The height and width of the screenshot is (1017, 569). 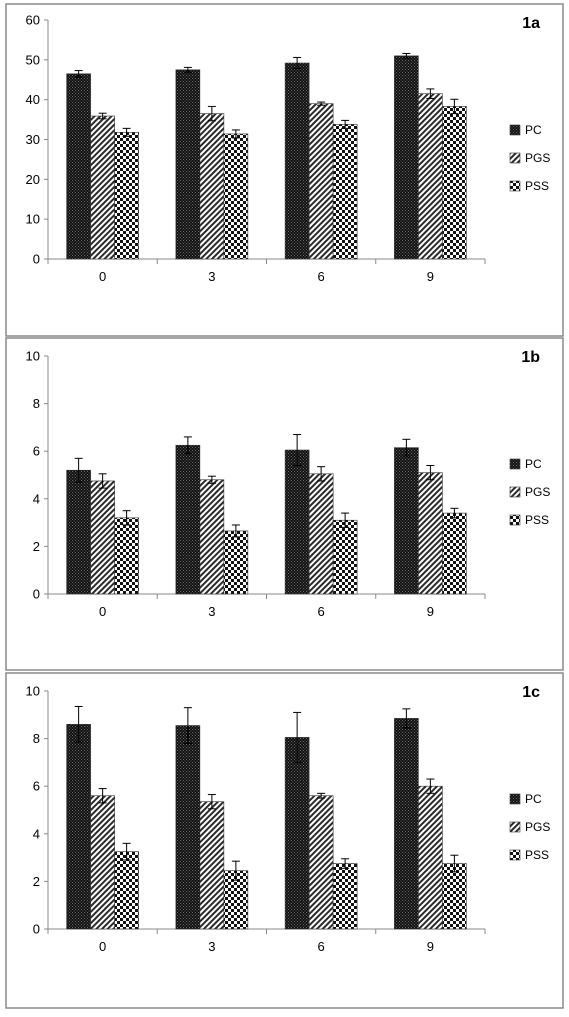 What do you see at coordinates (33, 99) in the screenshot?
I see `y-tick-label: 40` at bounding box center [33, 99].